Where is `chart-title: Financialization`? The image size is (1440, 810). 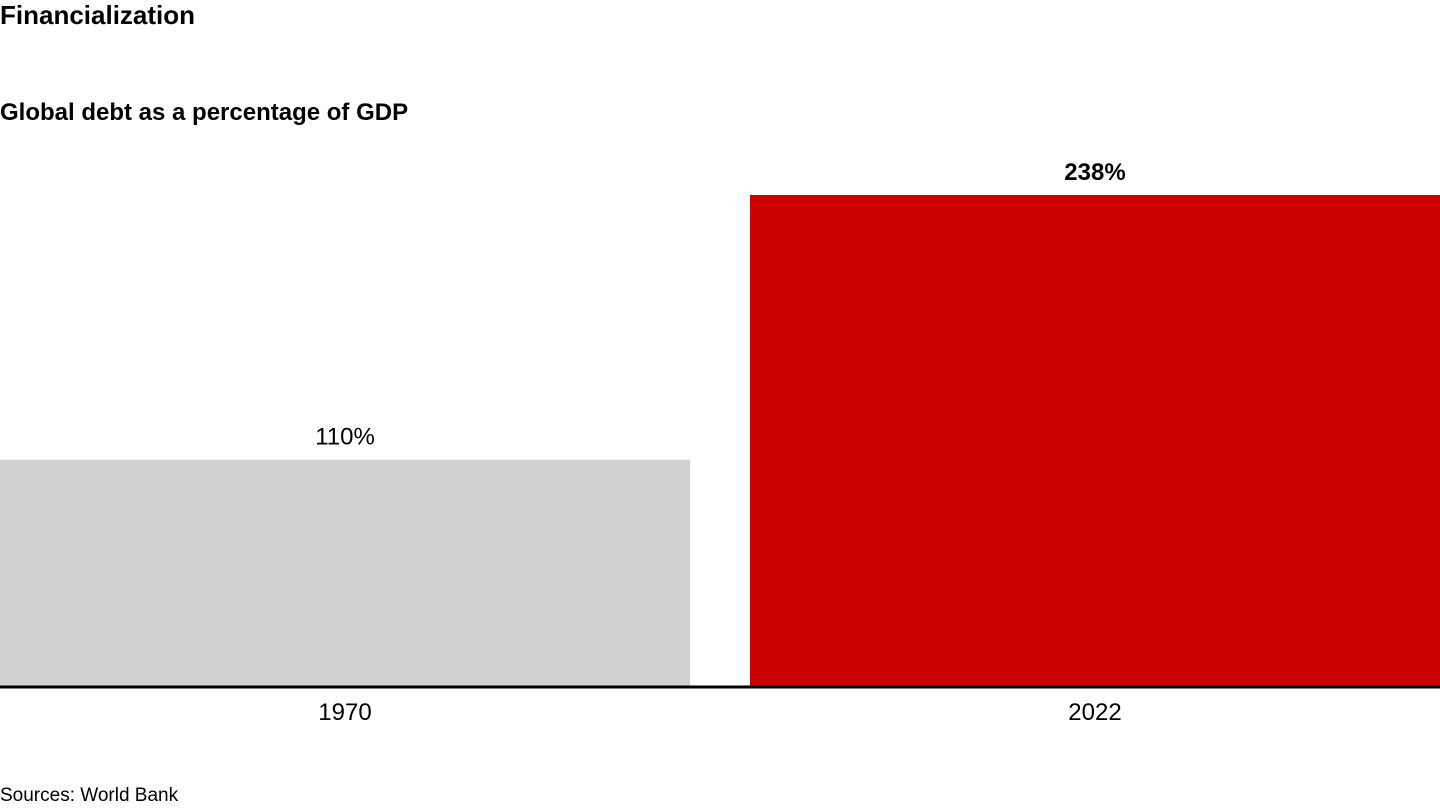 chart-title: Financialization is located at coordinates (98, 15).